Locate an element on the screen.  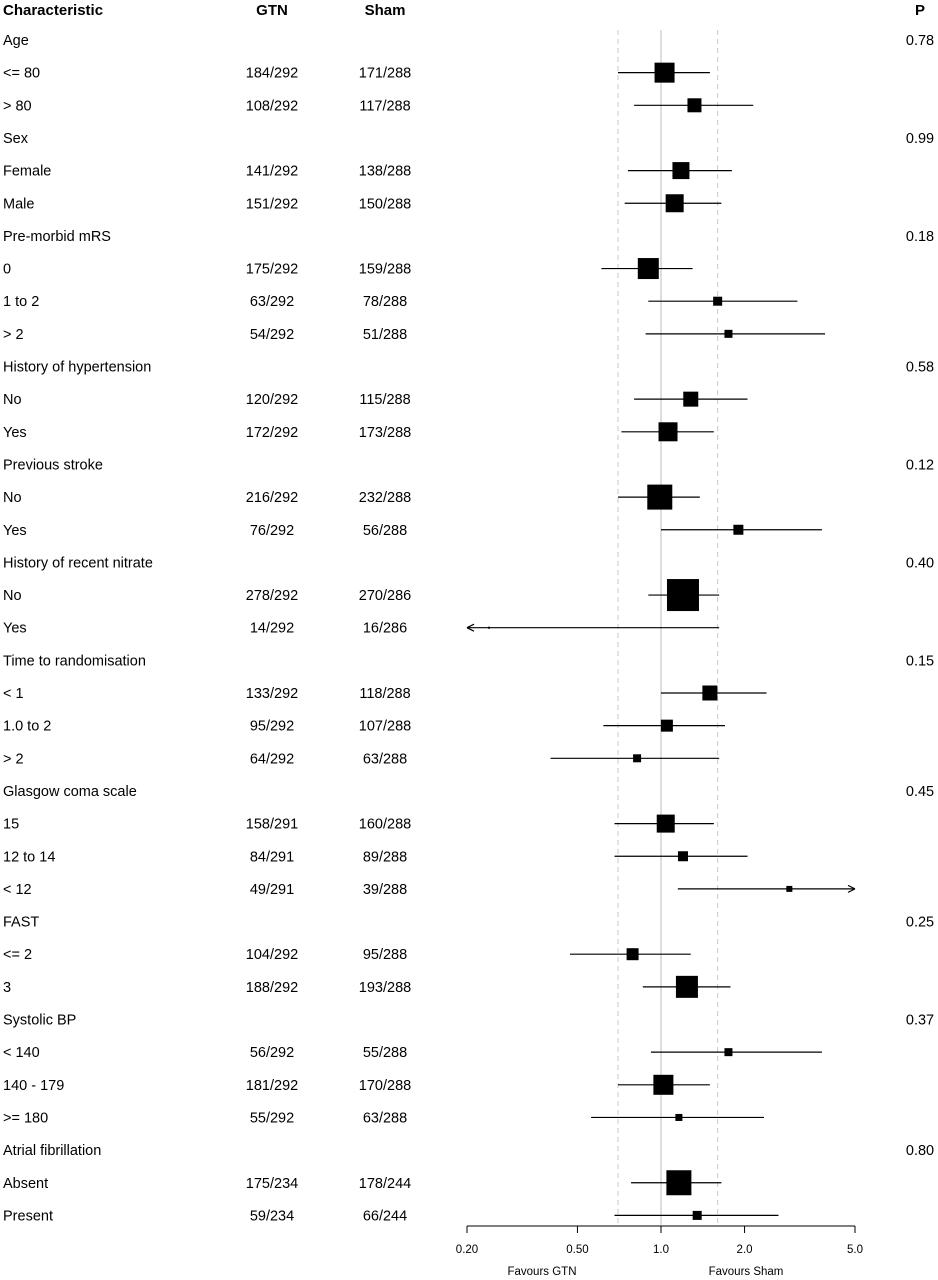
sham-count: 51/288 is located at coordinates (385, 335).